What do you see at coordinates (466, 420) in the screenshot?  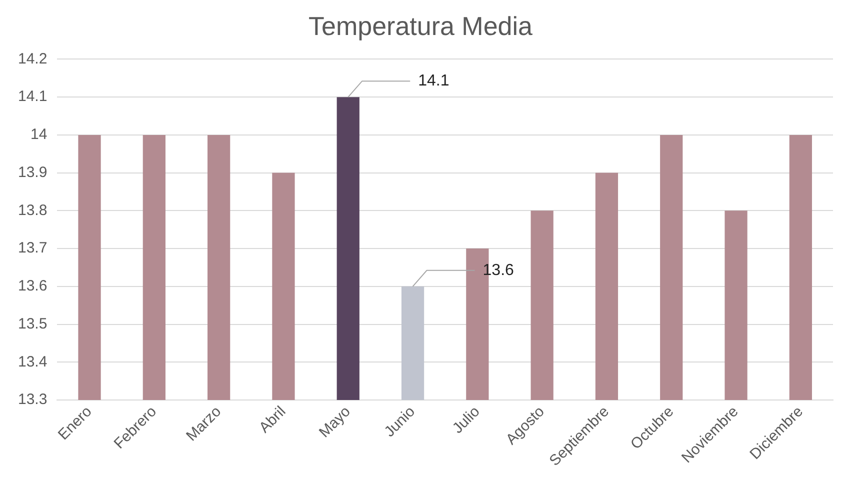 I see `x-tick-label: Julio` at bounding box center [466, 420].